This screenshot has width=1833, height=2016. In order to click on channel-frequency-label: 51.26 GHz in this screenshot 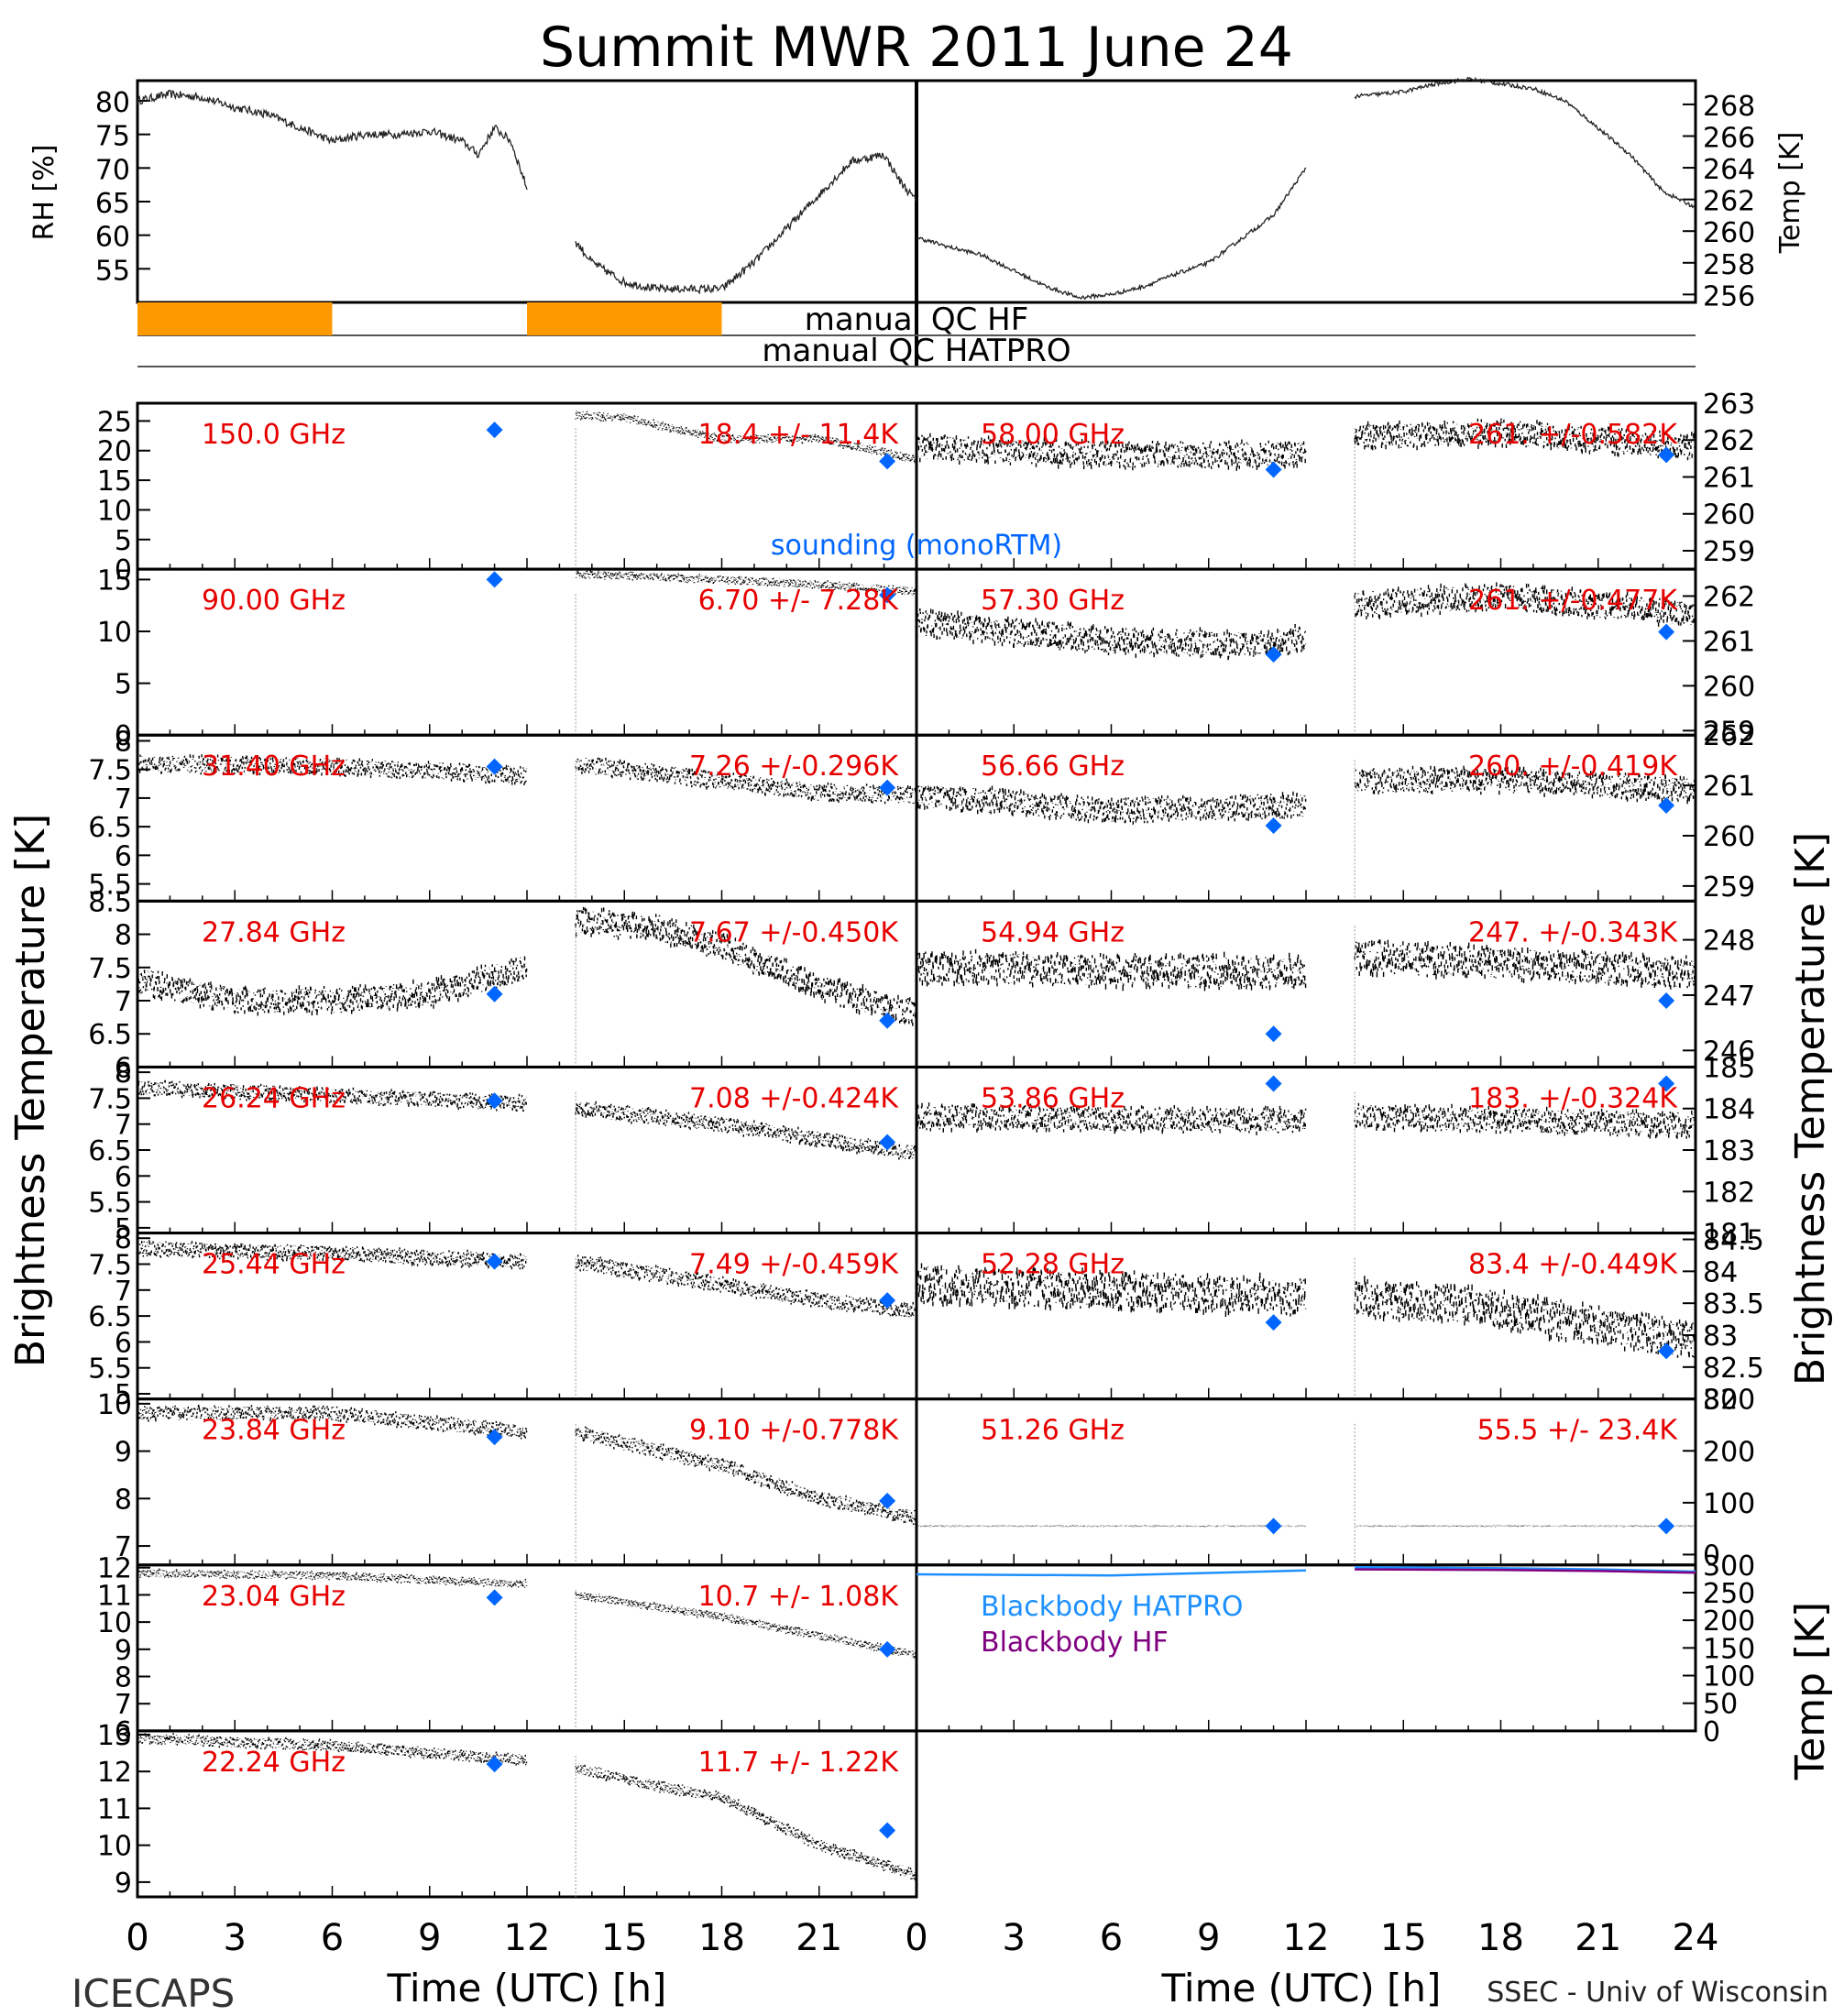, I will do `click(1053, 1431)`.